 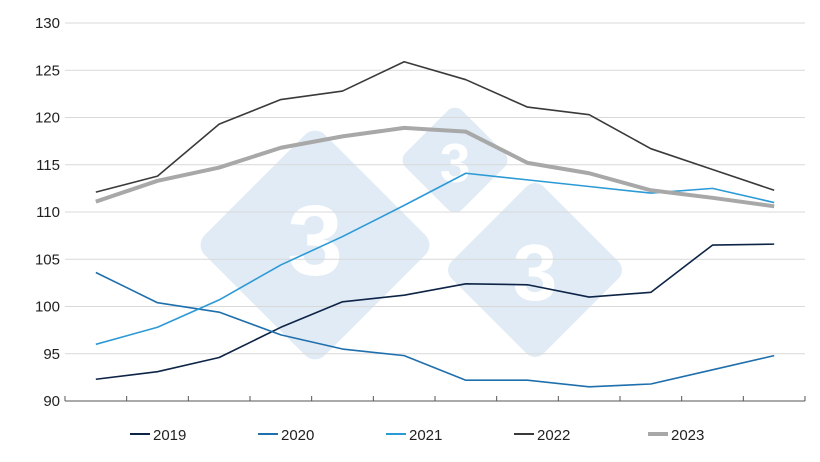 What do you see at coordinates (47, 70) in the screenshot?
I see `y-tick-label: 125` at bounding box center [47, 70].